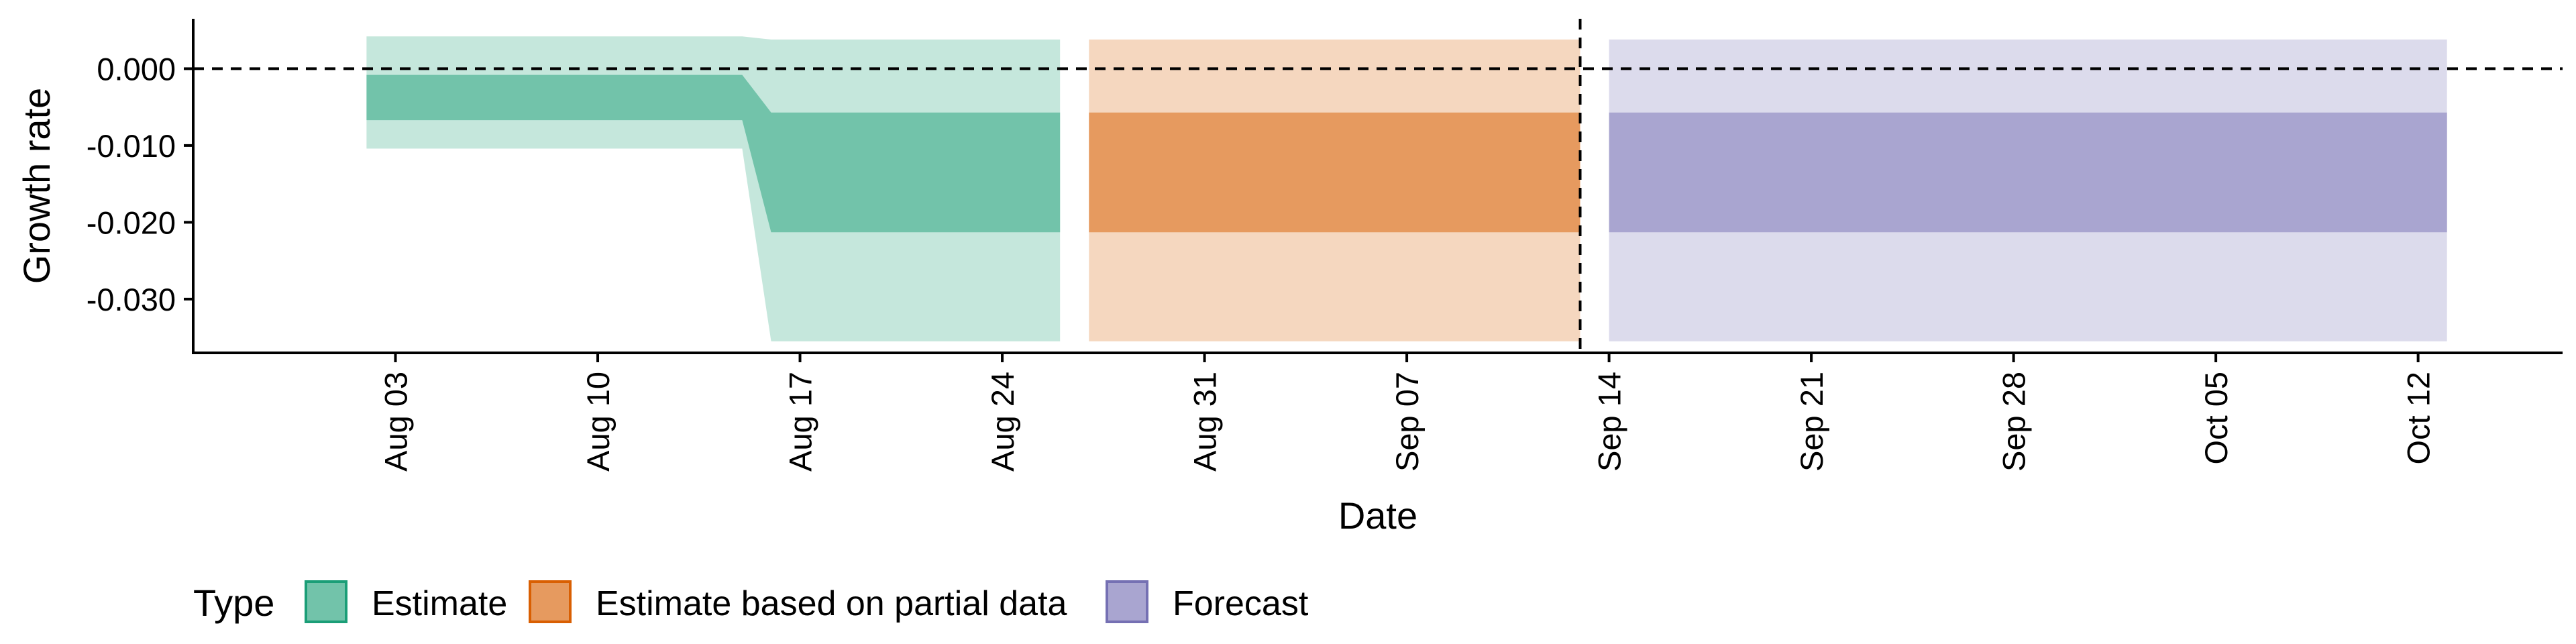  Describe the element at coordinates (1377, 515) in the screenshot. I see `x-axis-title: Date` at that location.